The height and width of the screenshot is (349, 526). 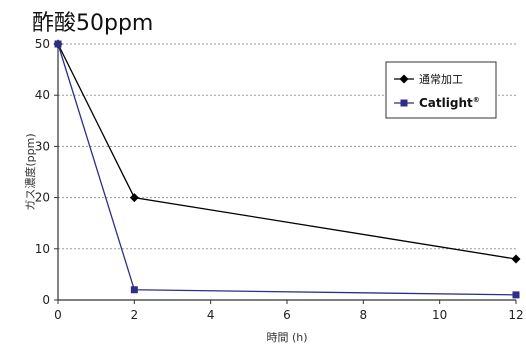 What do you see at coordinates (441, 79) in the screenshot?
I see `legend-label-0: 通常加工` at bounding box center [441, 79].